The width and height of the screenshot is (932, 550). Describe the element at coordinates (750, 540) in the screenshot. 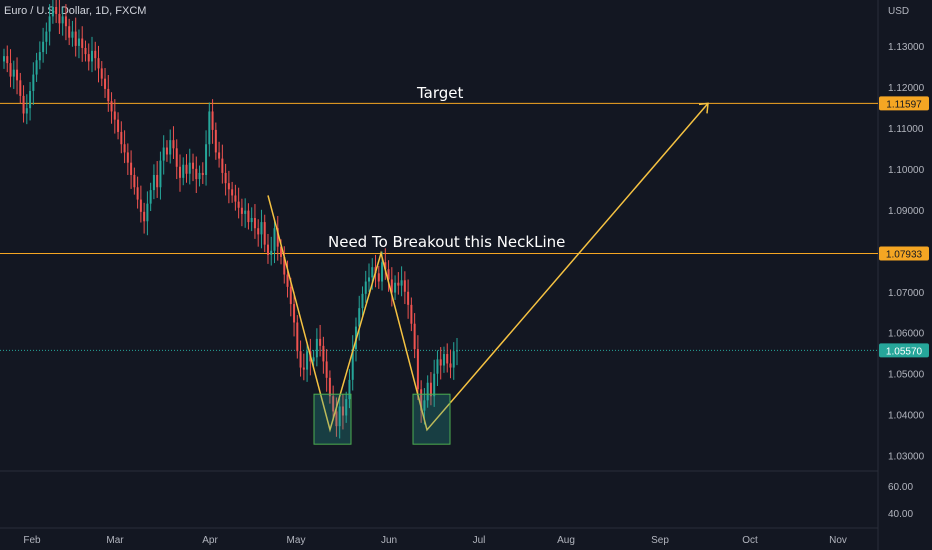

I see `time-tick-label: Oct` at that location.